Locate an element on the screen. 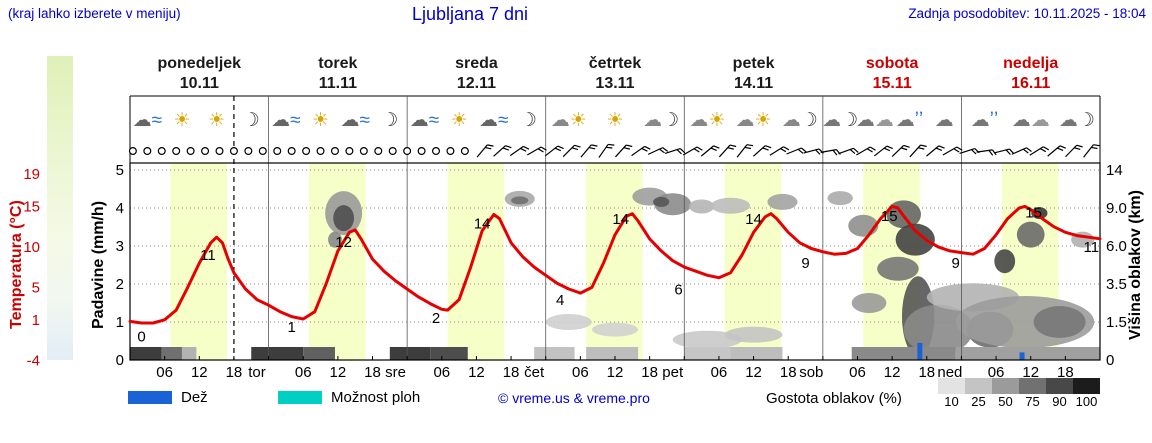  weather-icon: ☁ʼʼ is located at coordinates (984, 120).